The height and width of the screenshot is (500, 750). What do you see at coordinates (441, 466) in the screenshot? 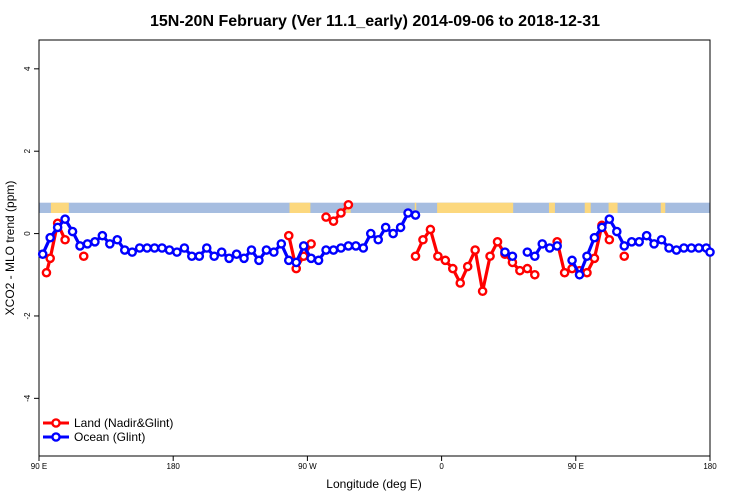
I see `x-tick-label-3: 0` at bounding box center [441, 466].